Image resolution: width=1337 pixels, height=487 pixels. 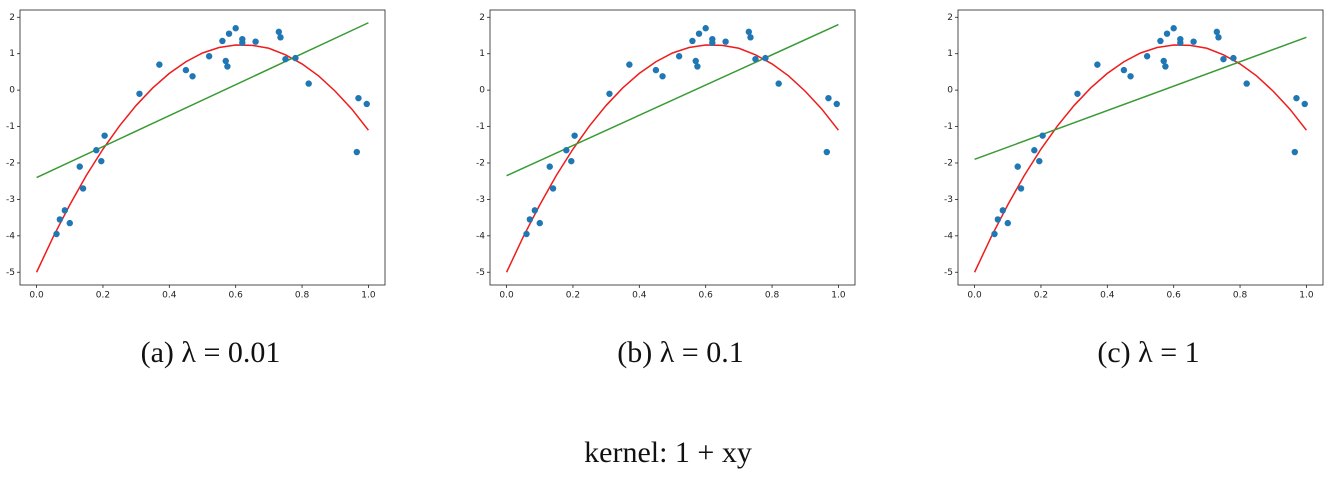 What do you see at coordinates (1148, 352) in the screenshot?
I see `subfigure-caption: (c) λ = 1` at bounding box center [1148, 352].